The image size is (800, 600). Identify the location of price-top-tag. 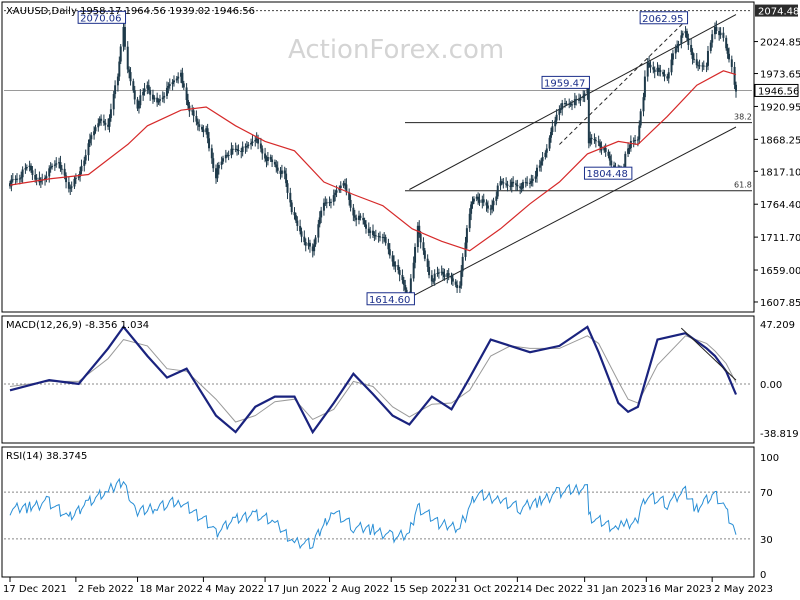
(776, 10).